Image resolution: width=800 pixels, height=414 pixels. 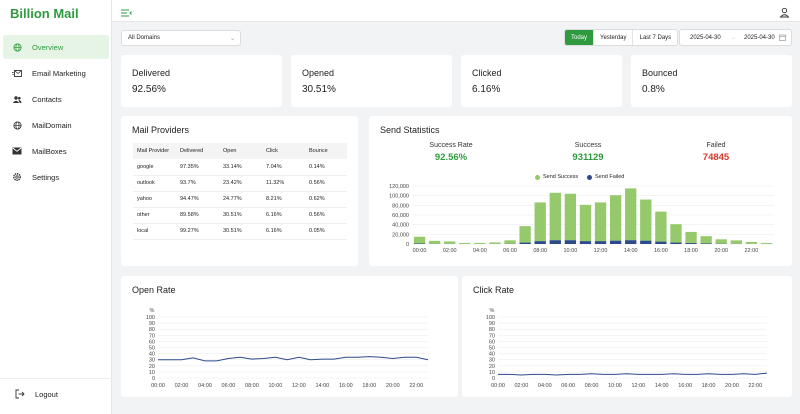 I want to click on table-row: yahoo 94.47% 24.77% 8.21% 0.62%, so click(x=240, y=199).